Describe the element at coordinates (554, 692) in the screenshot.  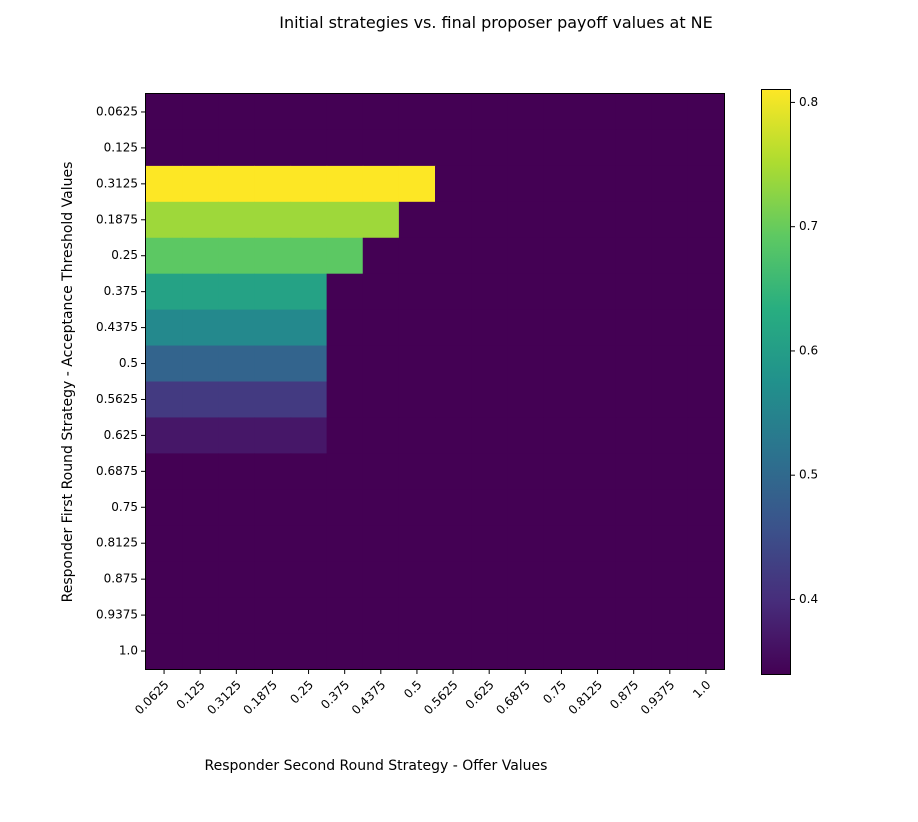
I see `x-tick-label: 0.75` at that location.